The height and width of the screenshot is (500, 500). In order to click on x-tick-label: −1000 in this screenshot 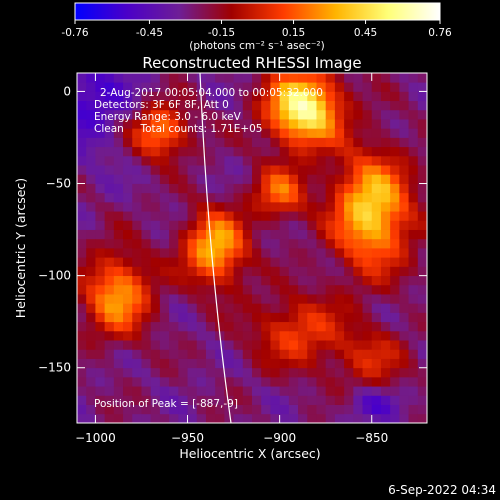, I will do `click(95, 438)`.